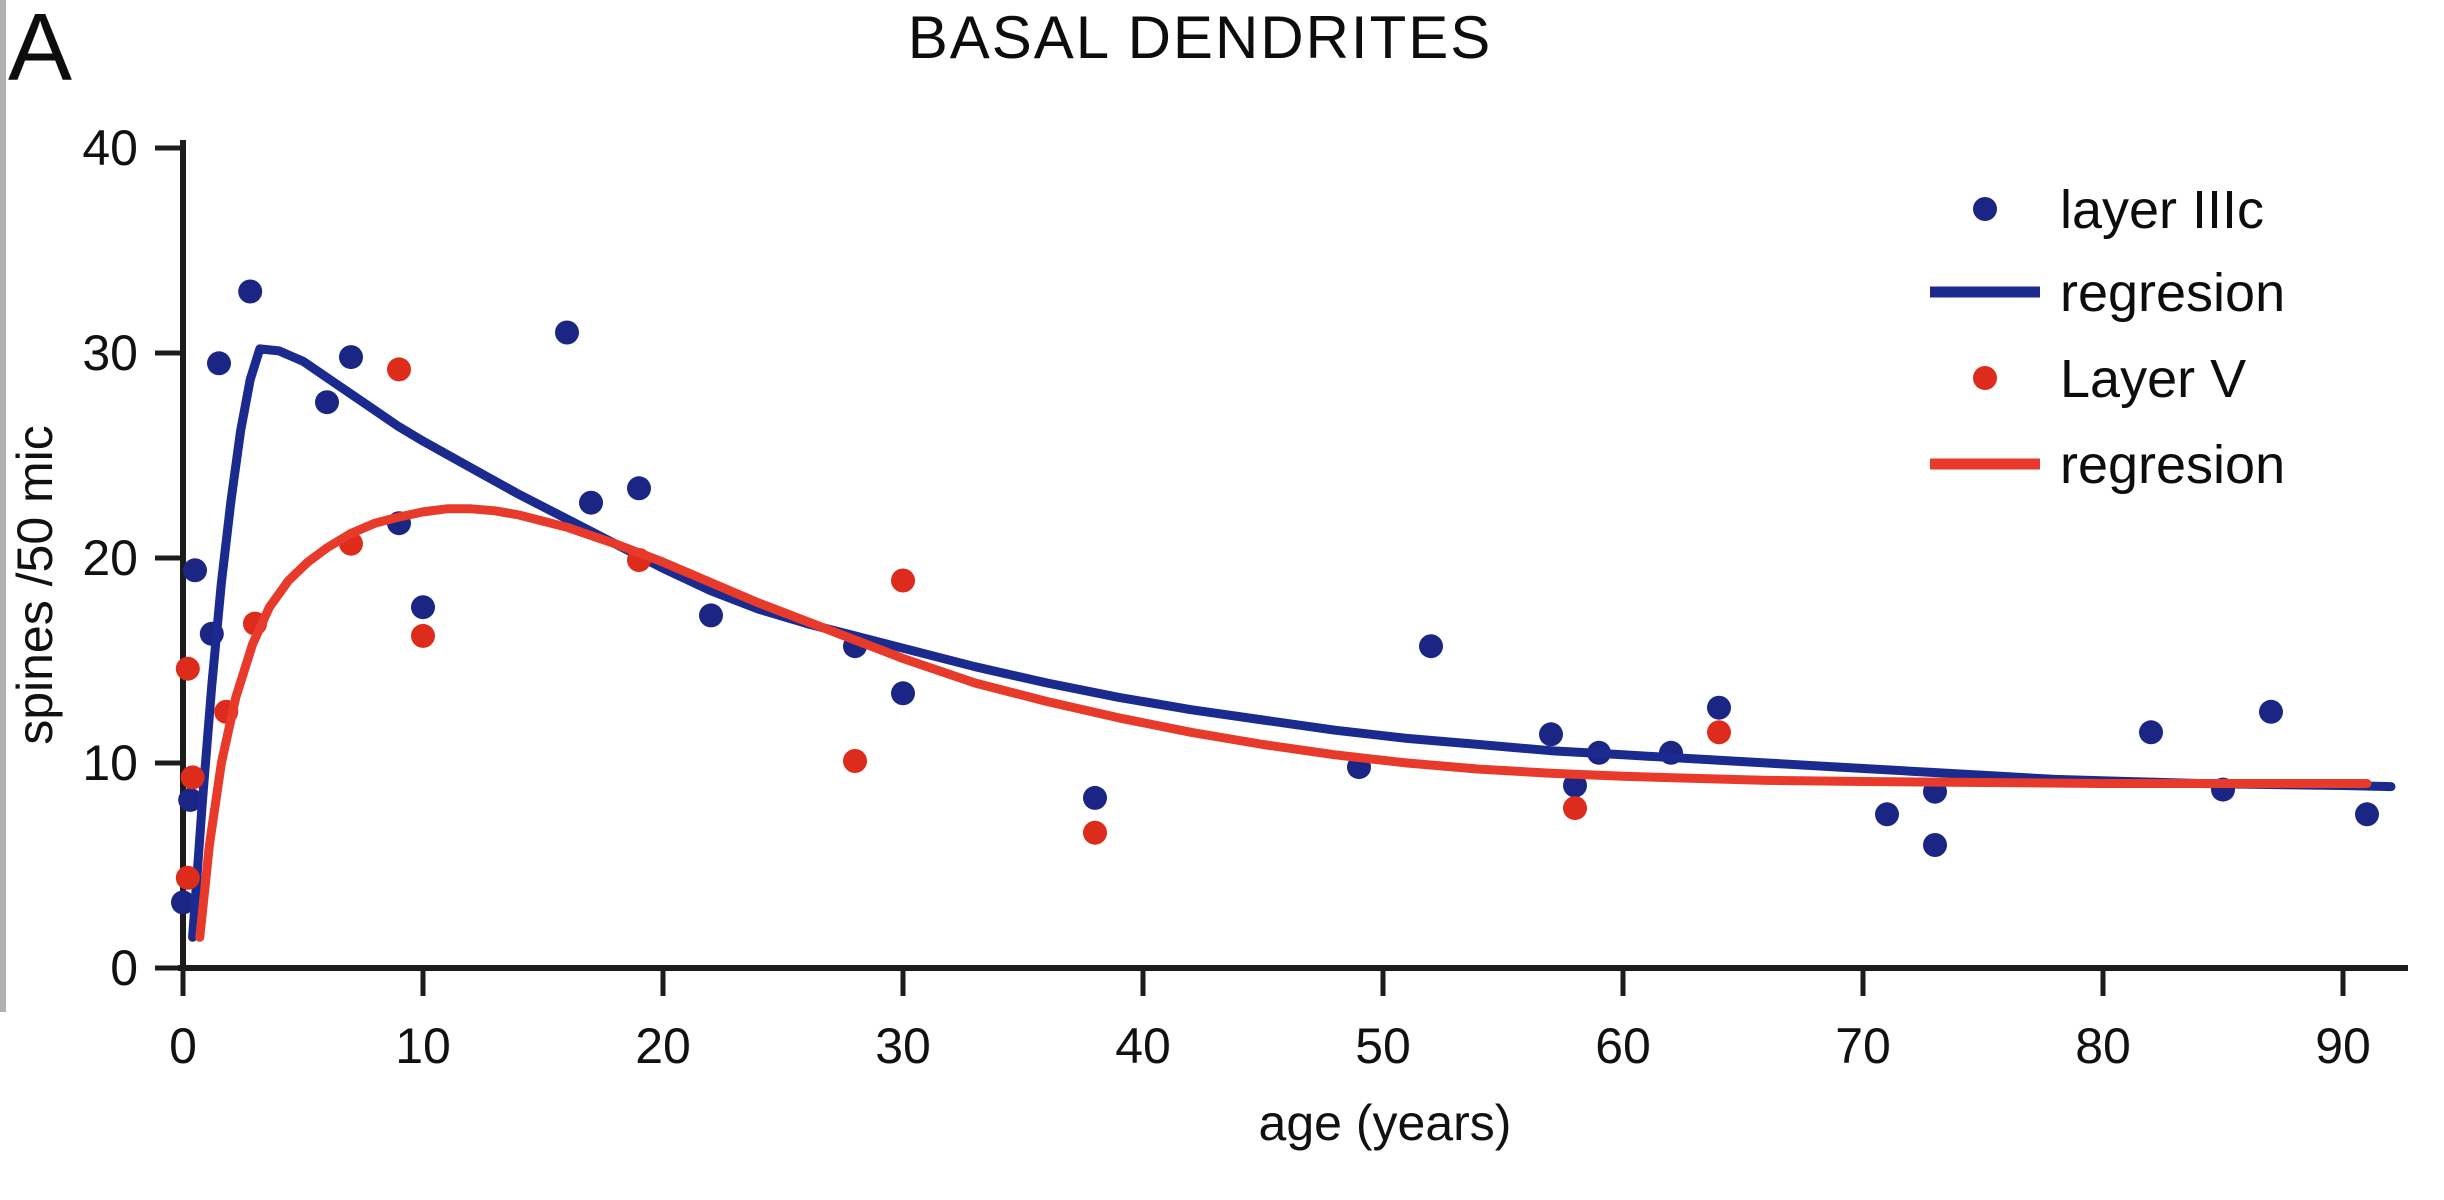 The width and height of the screenshot is (2444, 1200). Describe the element at coordinates (110, 148) in the screenshot. I see `y-tick-label: 40` at that location.